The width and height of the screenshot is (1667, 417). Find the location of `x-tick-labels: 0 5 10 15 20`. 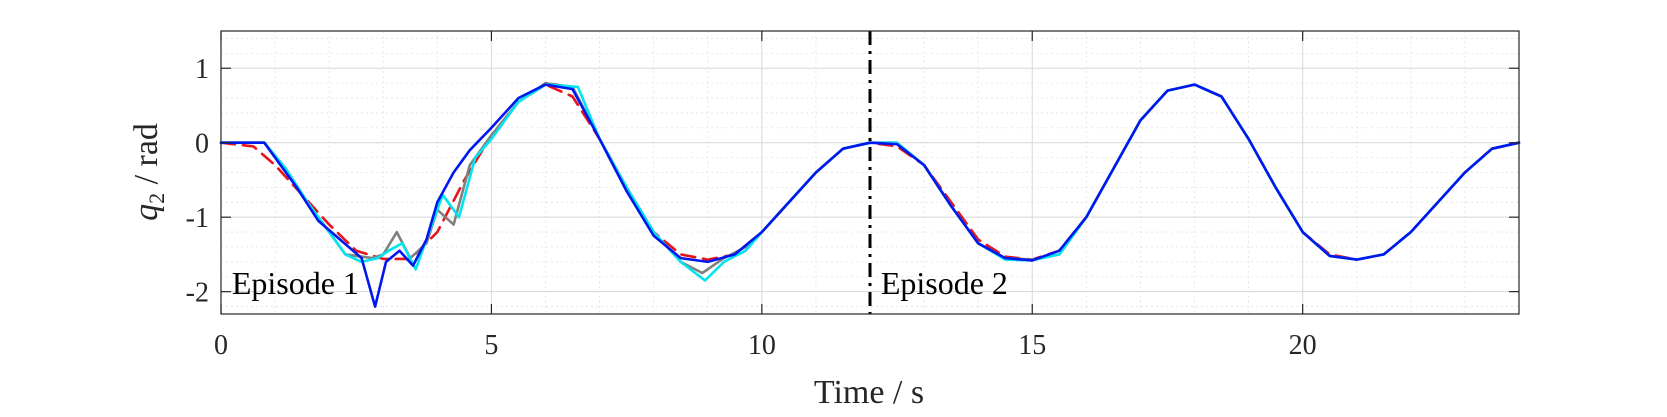

x-tick-labels: 0 5 10 15 20 is located at coordinates (765, 345).